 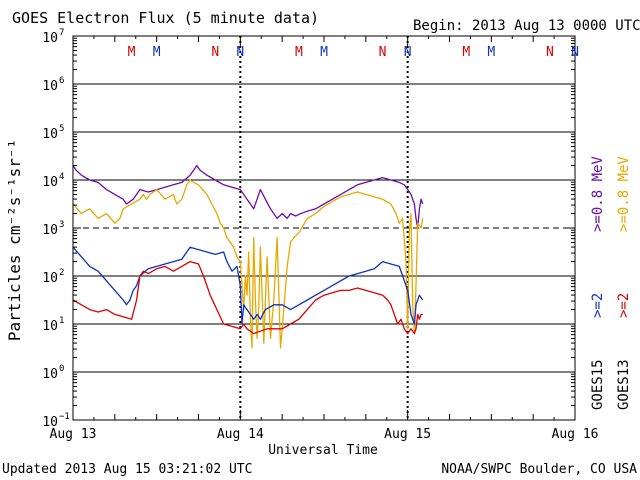 I want to click on x-tick-label: Aug 16, so click(x=575, y=434).